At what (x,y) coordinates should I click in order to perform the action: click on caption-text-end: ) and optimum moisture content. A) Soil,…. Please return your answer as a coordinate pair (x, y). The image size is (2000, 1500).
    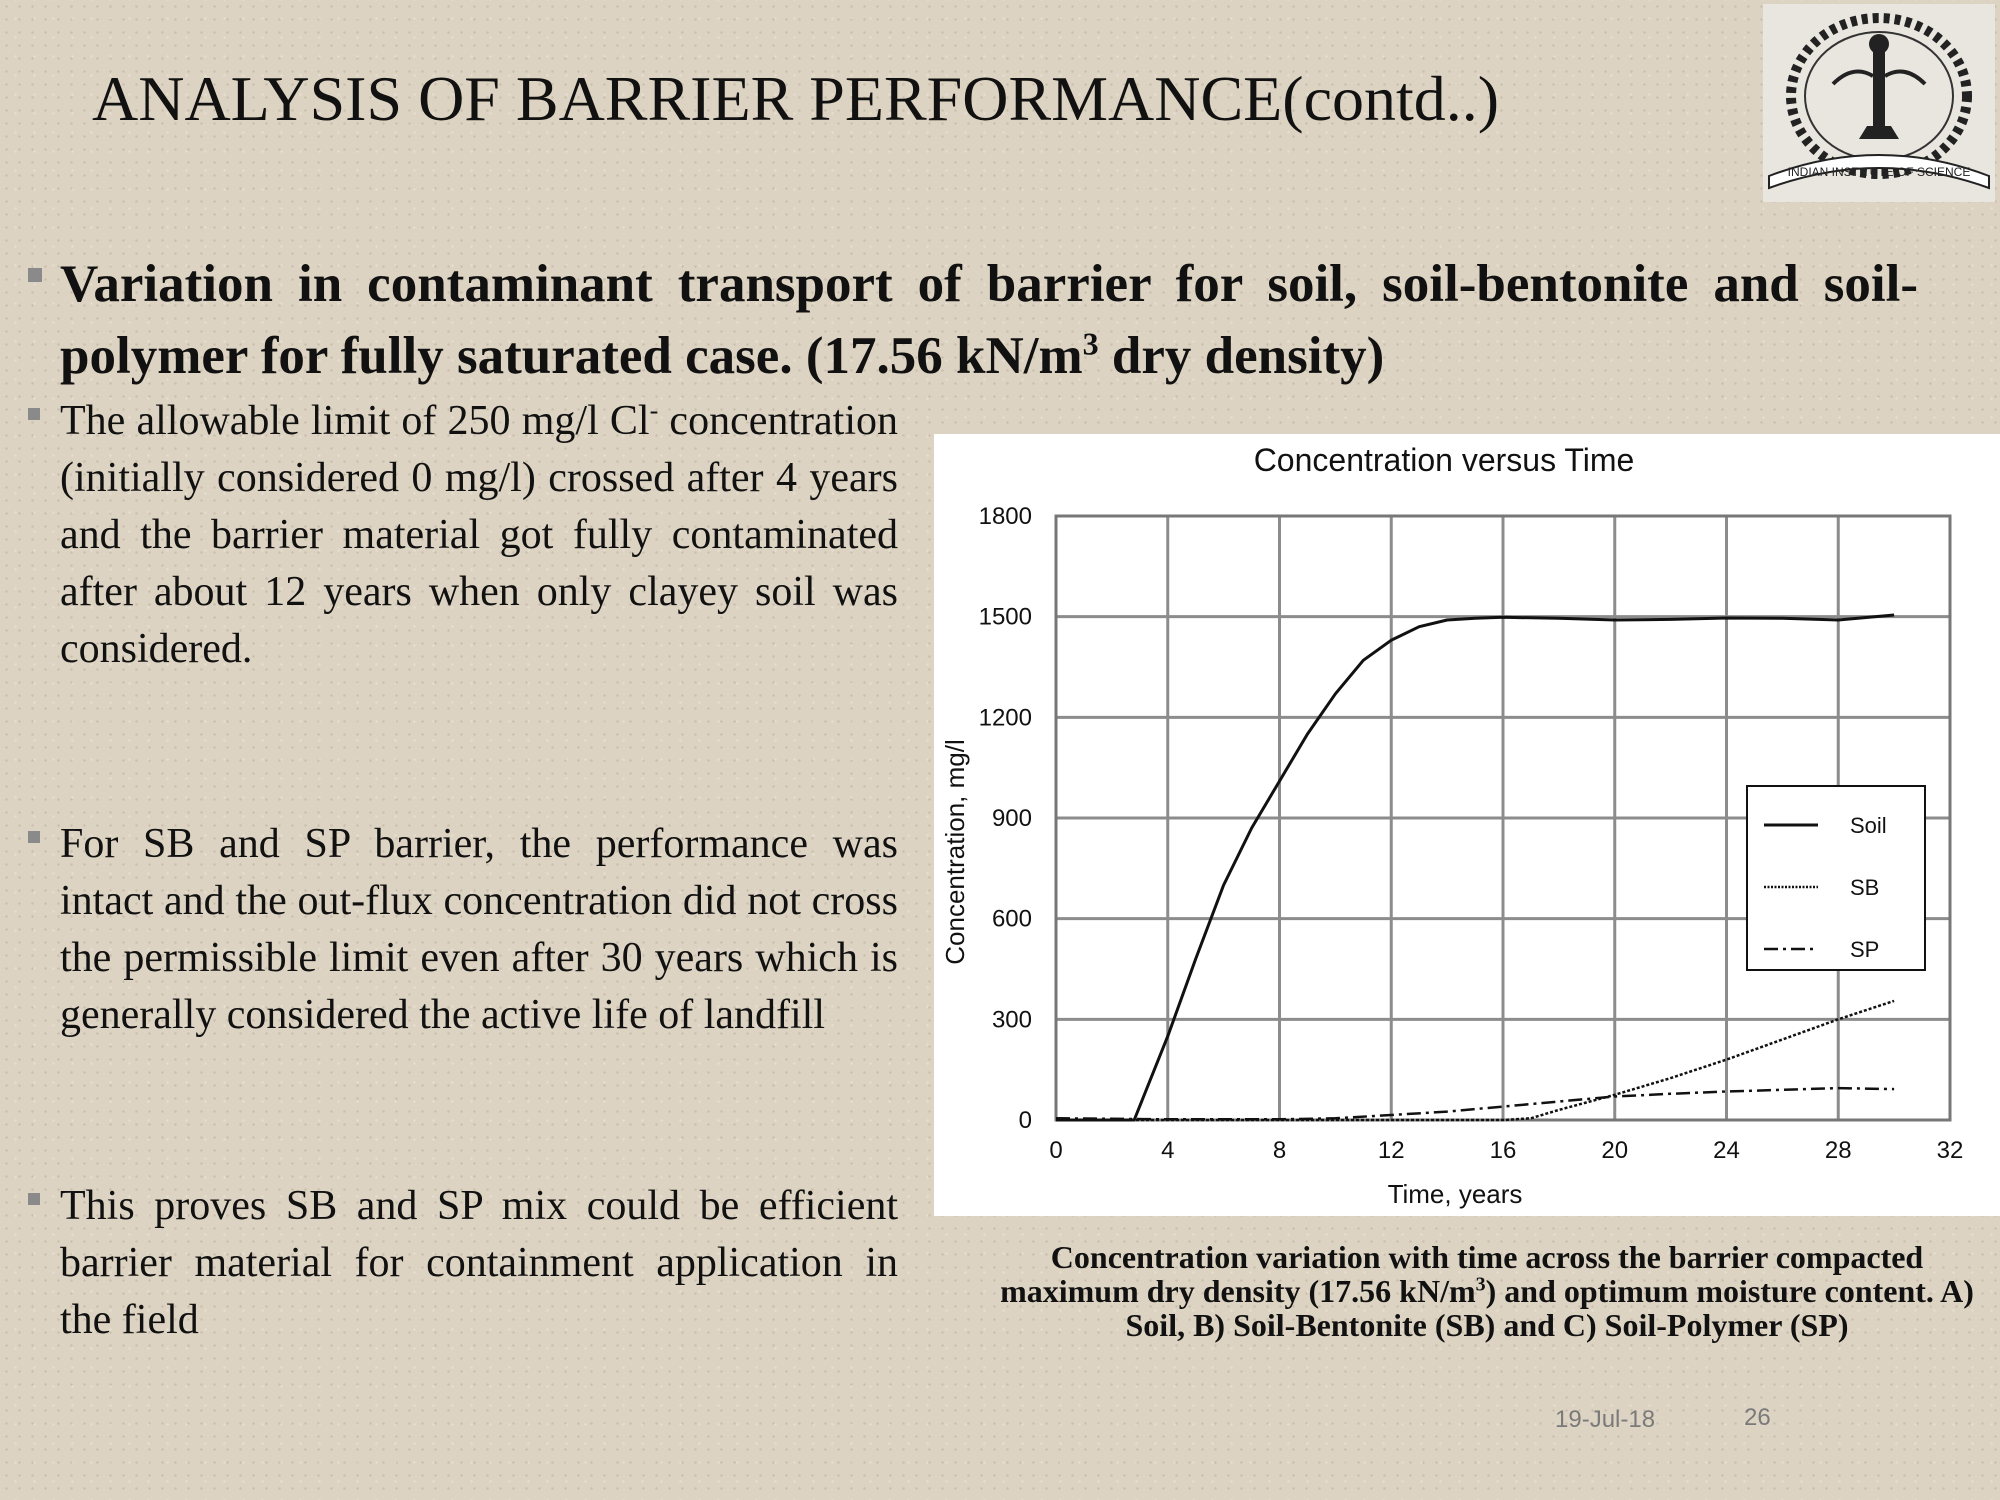
    Looking at the image, I should click on (1549, 1308).